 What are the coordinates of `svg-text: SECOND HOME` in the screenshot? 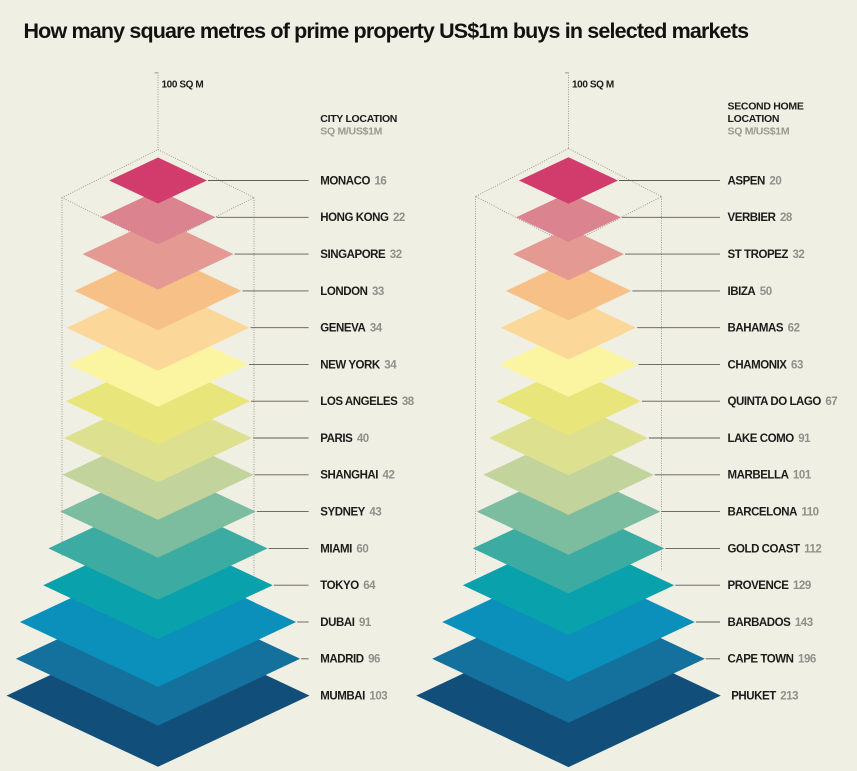 It's located at (766, 107).